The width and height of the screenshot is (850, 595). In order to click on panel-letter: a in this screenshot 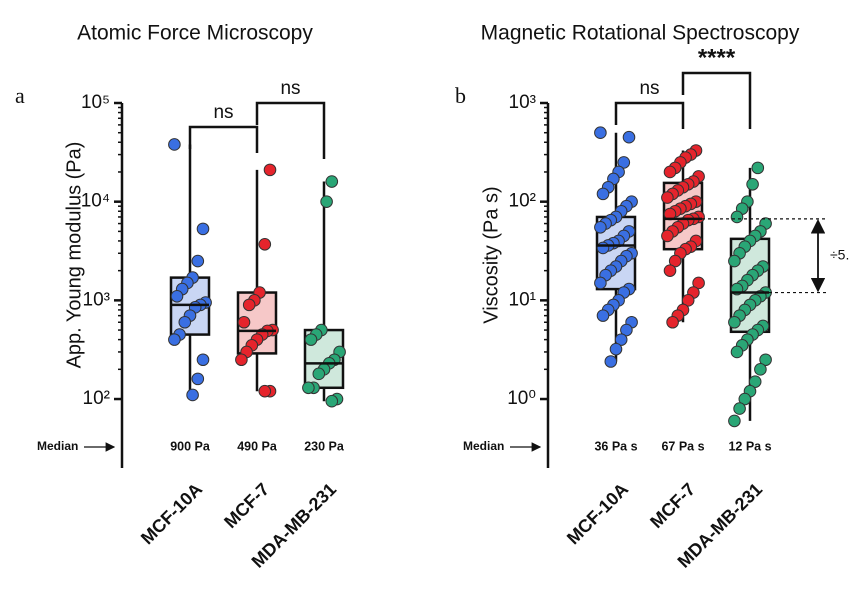, I will do `click(20, 95)`.